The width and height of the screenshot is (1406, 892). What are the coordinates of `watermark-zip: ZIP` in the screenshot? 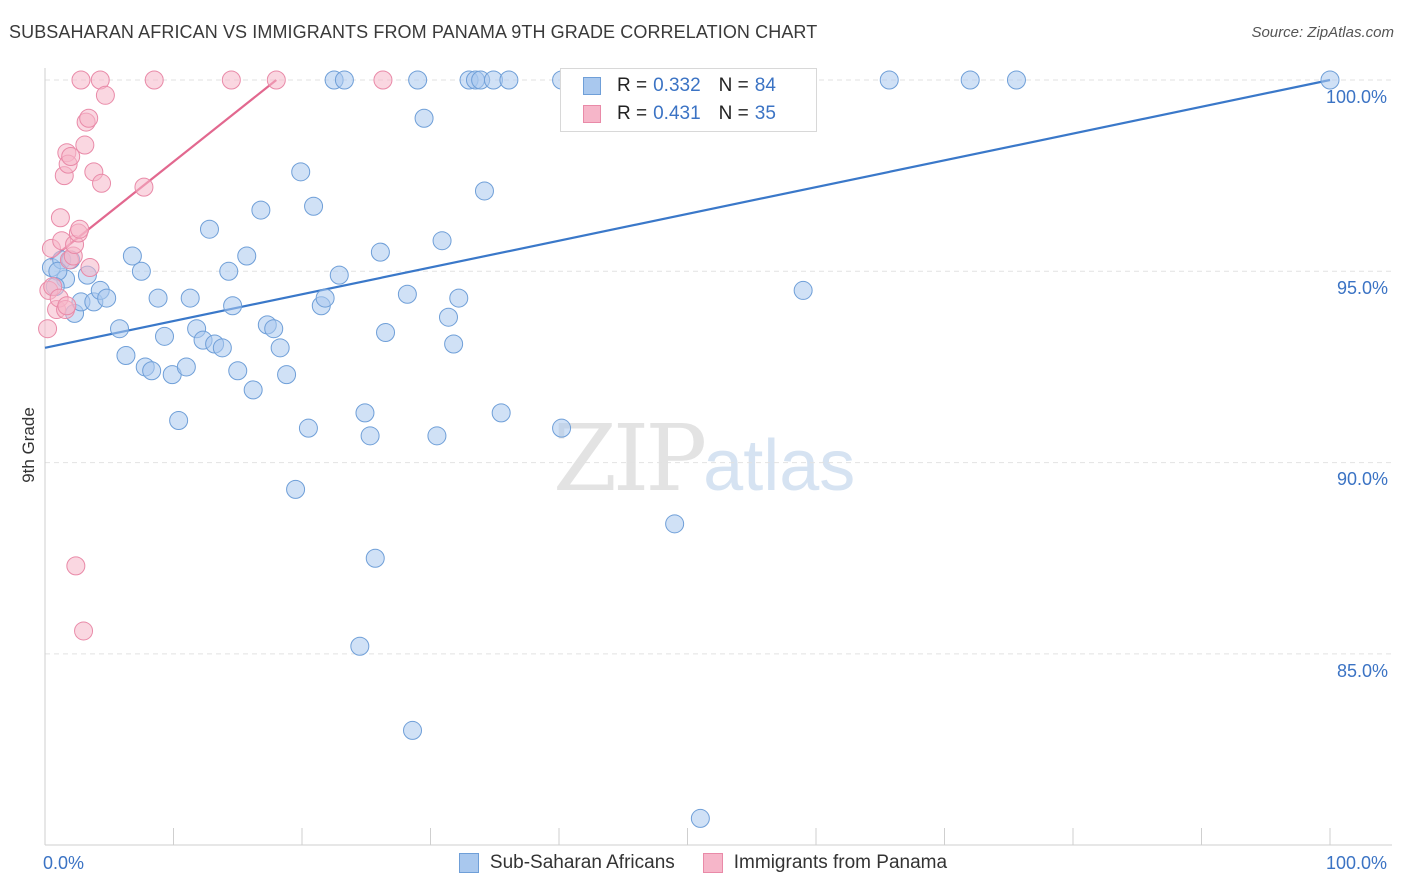 It's located at (630, 458).